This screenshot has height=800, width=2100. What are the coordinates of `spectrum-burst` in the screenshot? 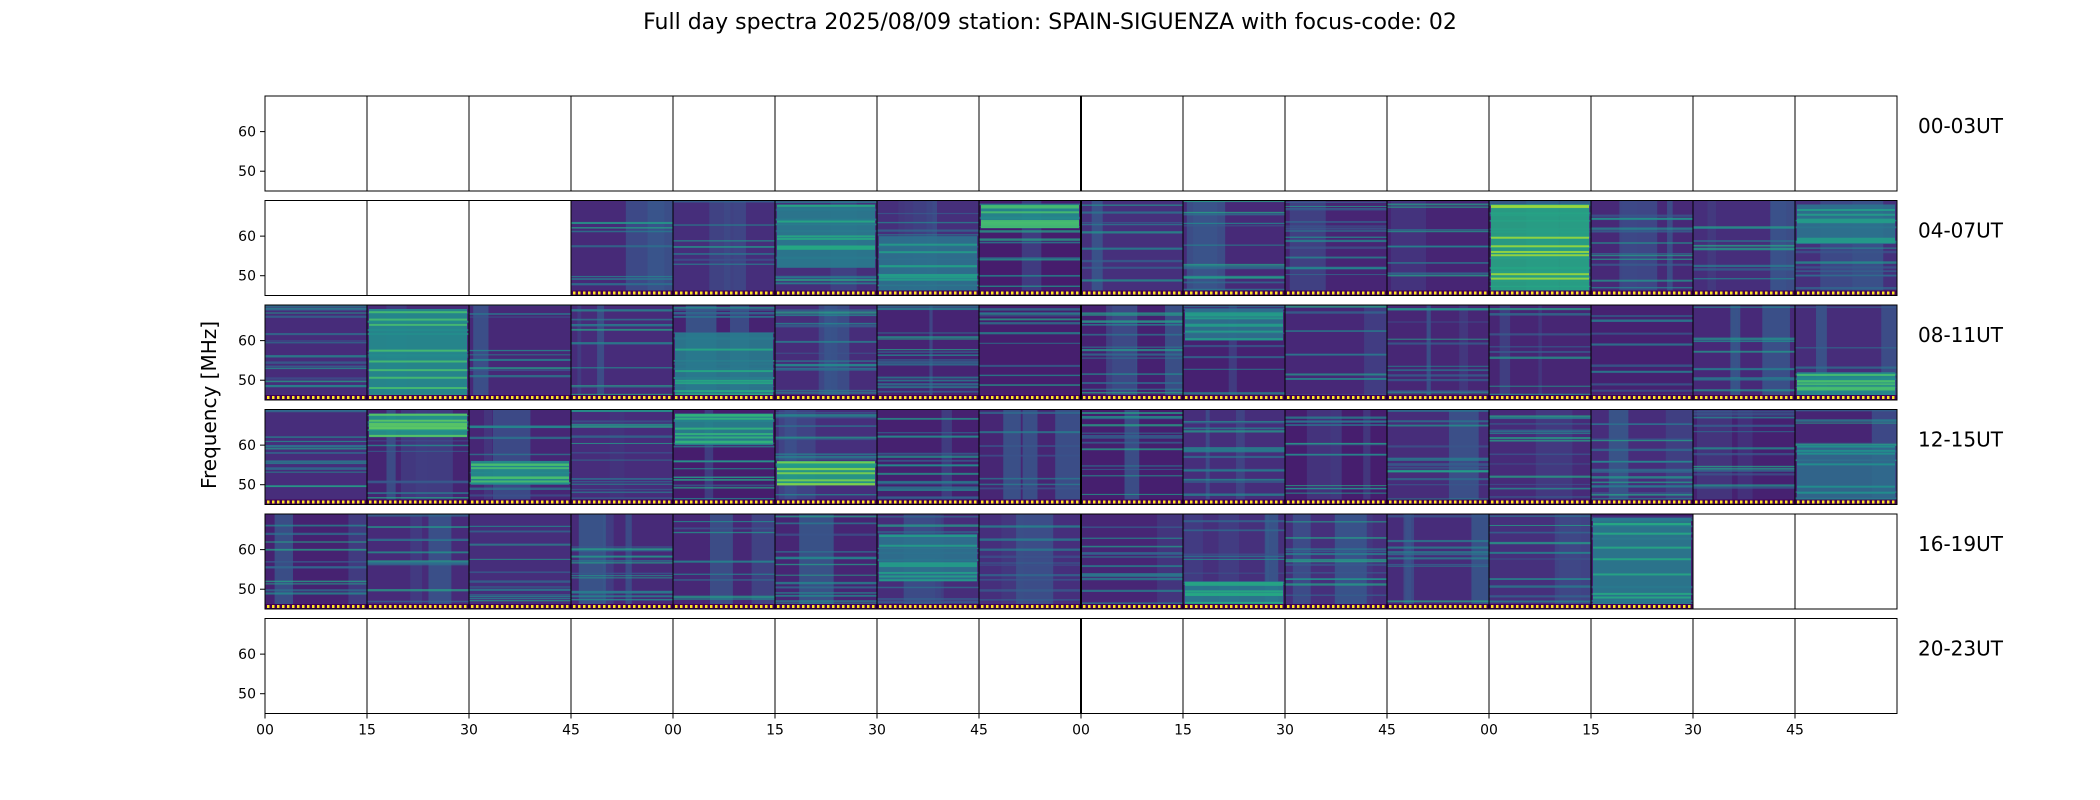 It's located at (724, 364).